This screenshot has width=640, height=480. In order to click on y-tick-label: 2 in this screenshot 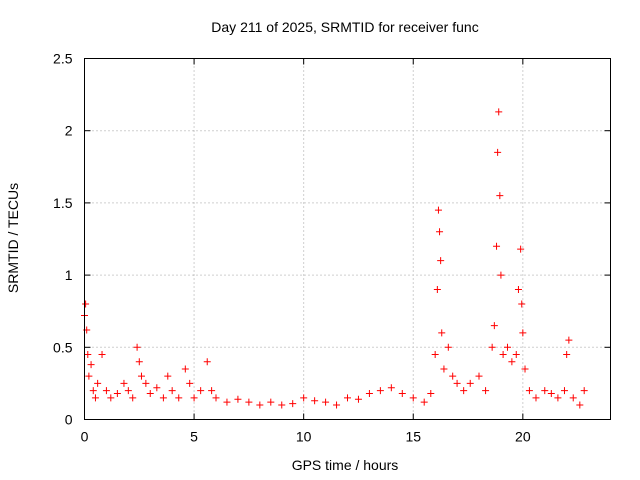, I will do `click(69, 131)`.